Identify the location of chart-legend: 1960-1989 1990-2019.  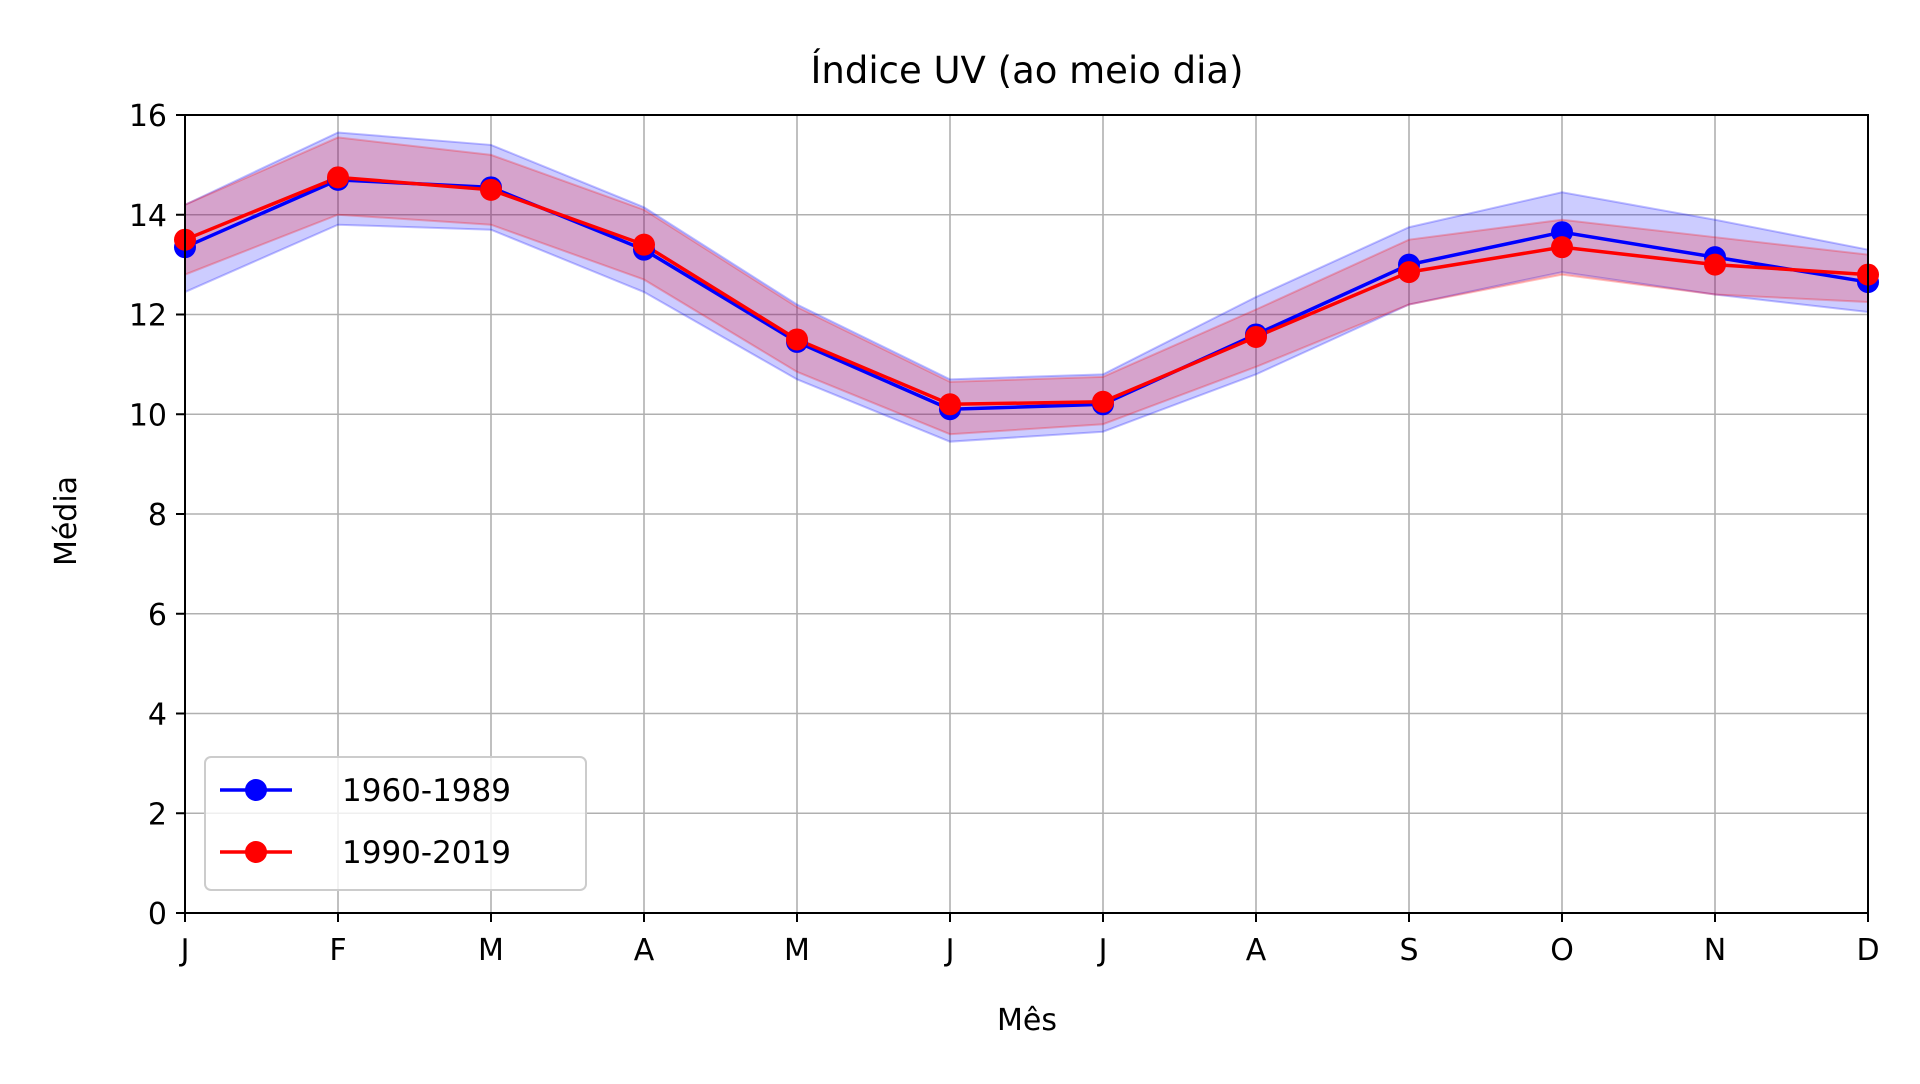
(395, 823).